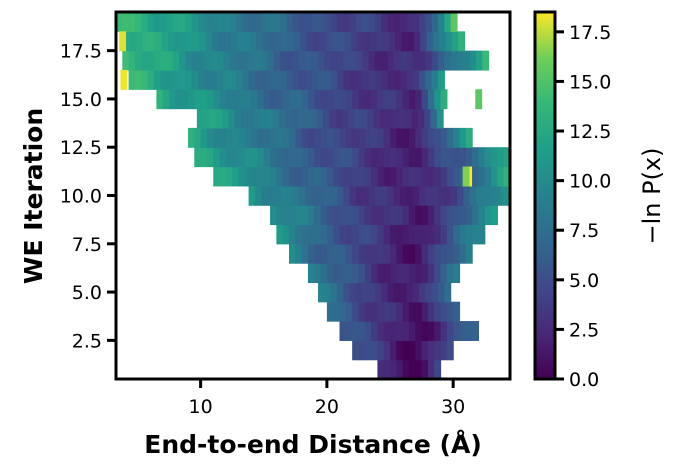 The width and height of the screenshot is (678, 476). I want to click on x-axis-label: End-to-end Distance (Å), so click(313, 444).